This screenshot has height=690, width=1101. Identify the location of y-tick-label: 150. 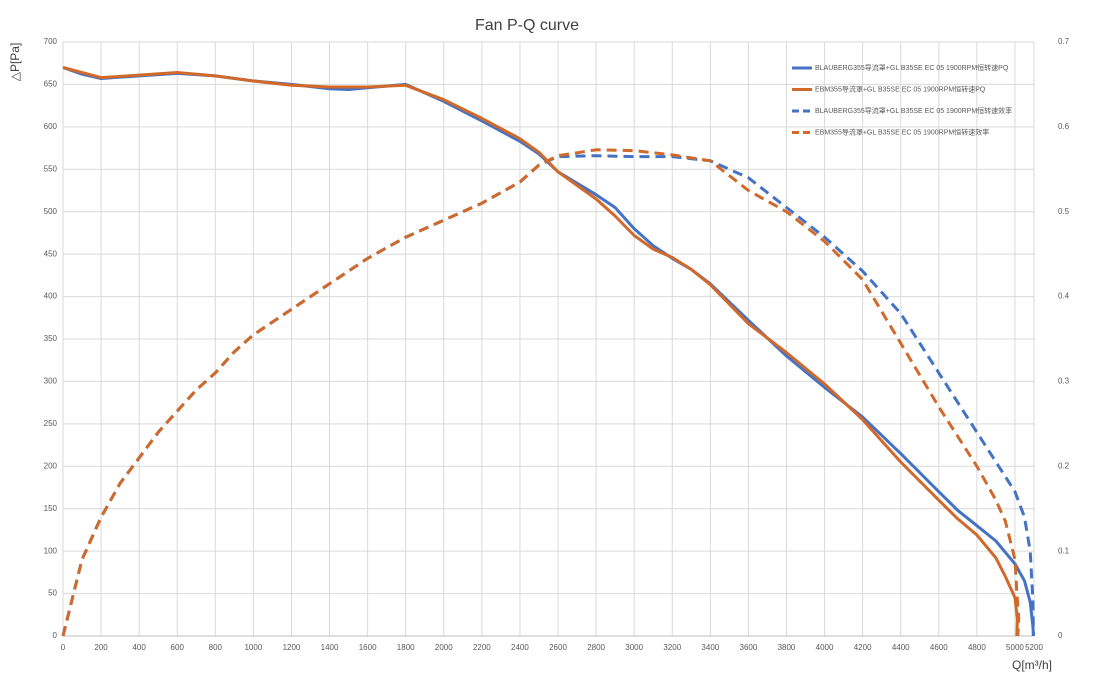
(51, 508).